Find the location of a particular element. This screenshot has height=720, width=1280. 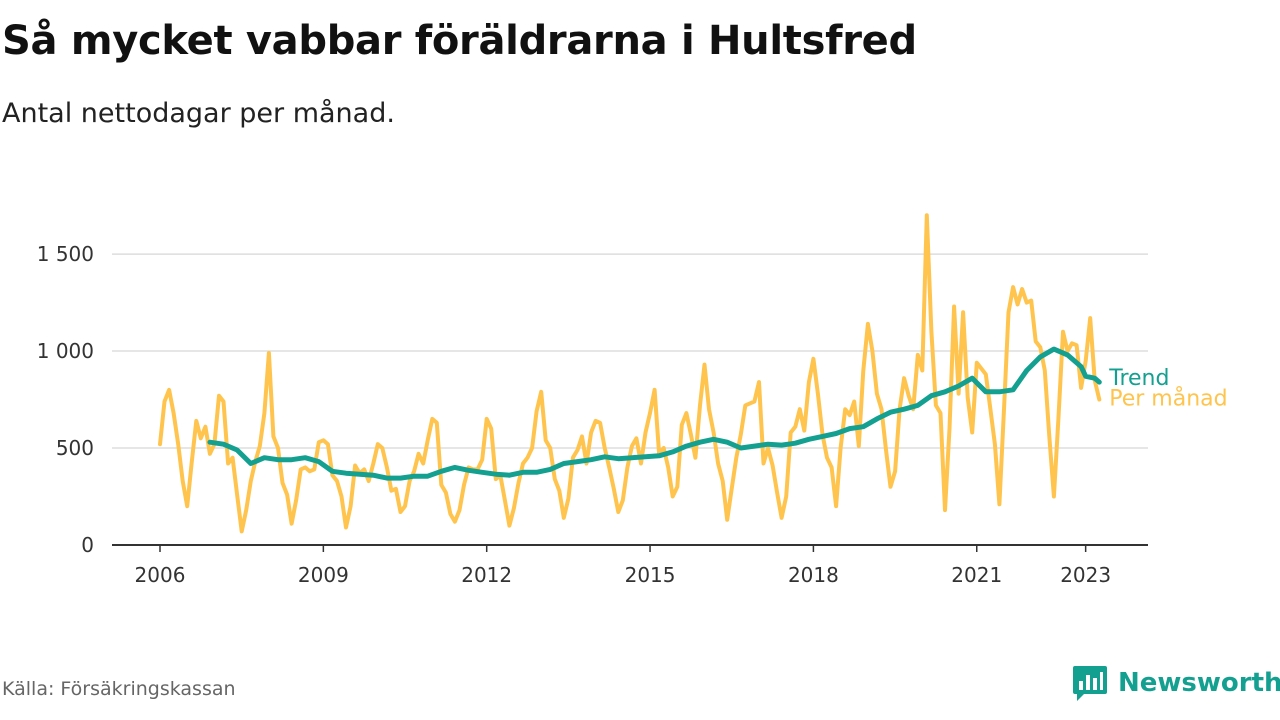

x-tick-label: 2021 is located at coordinates (976, 575).